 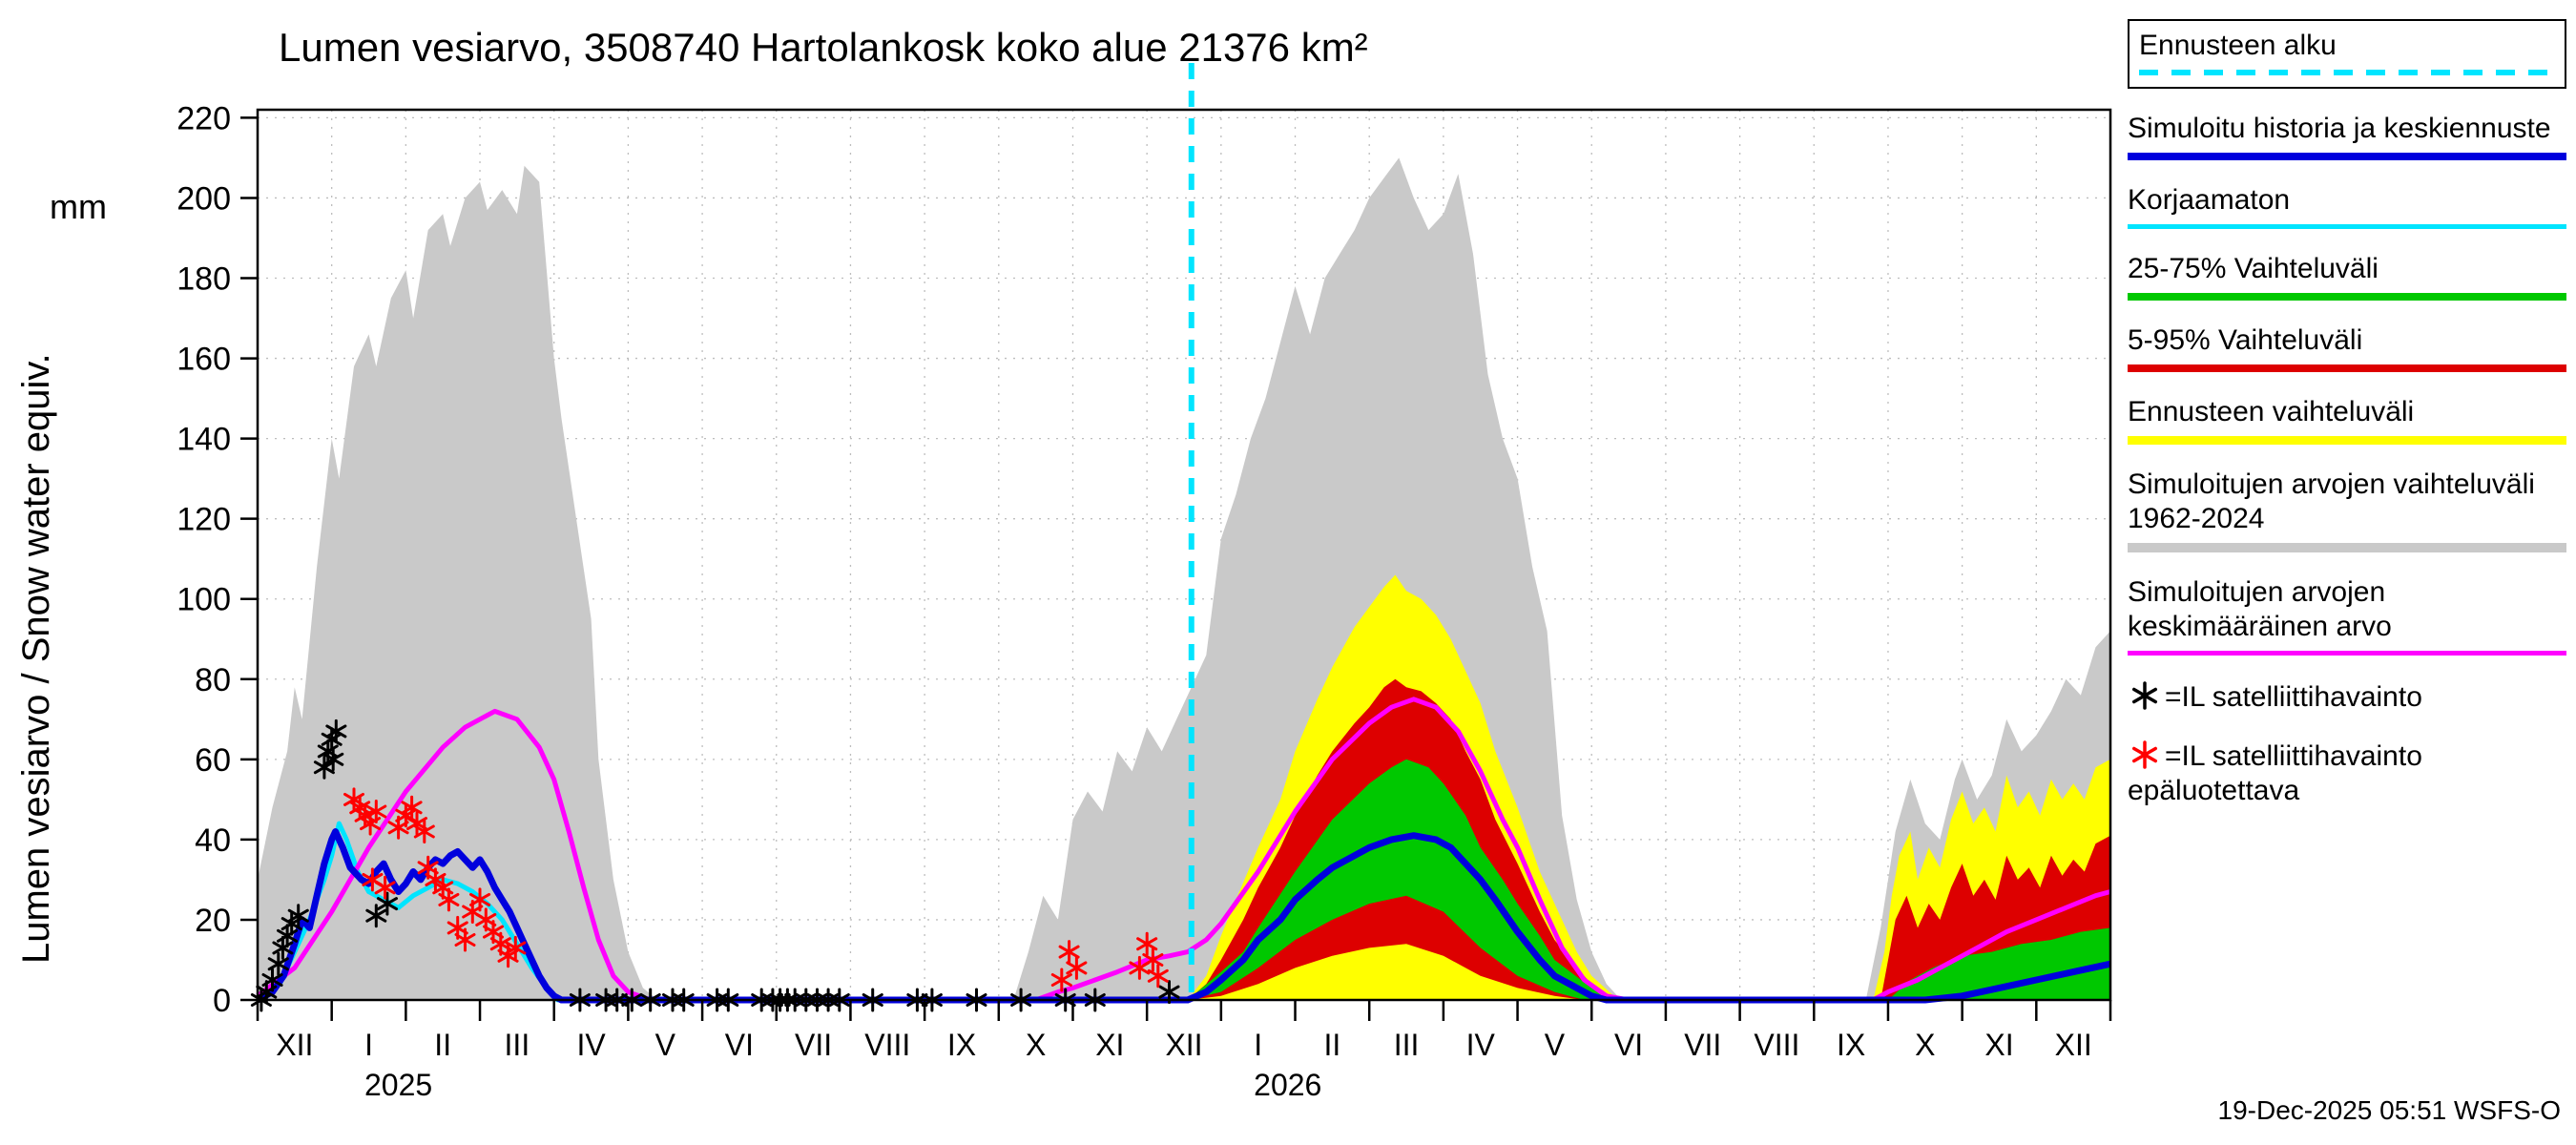 I want to click on line-sim-historia-keskiennuste, so click(x=1183, y=916).